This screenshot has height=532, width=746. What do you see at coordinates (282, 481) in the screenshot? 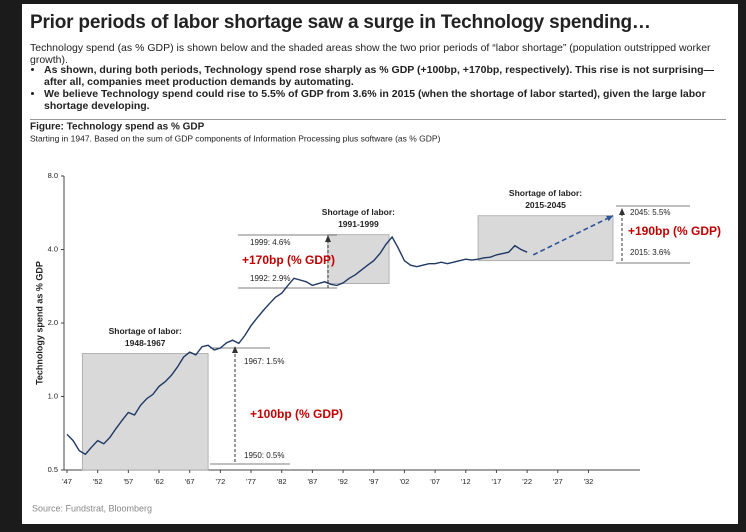
I see `x-tick-label: '82` at bounding box center [282, 481].